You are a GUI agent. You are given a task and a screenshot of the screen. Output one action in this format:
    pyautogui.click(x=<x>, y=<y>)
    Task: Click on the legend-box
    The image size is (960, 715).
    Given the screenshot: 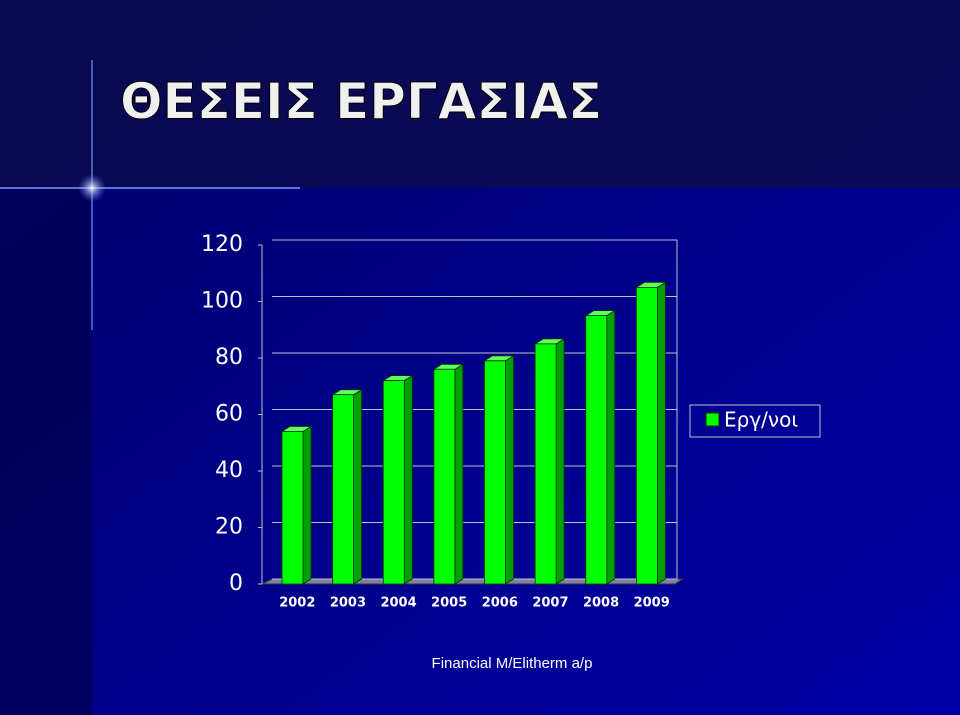 What is the action you would take?
    pyautogui.click(x=755, y=421)
    